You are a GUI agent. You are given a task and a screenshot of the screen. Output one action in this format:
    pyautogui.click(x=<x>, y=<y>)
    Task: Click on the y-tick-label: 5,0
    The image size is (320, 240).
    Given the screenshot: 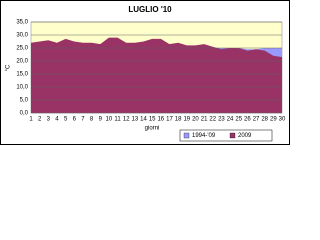 What is the action you would take?
    pyautogui.click(x=24, y=101)
    